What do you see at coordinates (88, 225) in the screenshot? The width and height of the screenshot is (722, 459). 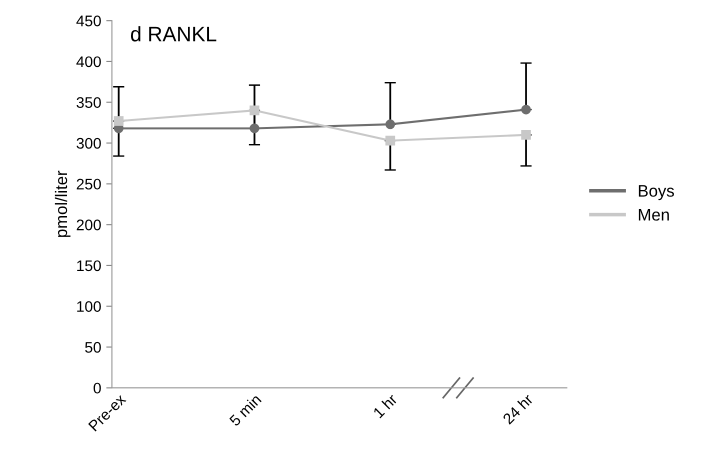 I see `y-tick-label: 200` at bounding box center [88, 225].